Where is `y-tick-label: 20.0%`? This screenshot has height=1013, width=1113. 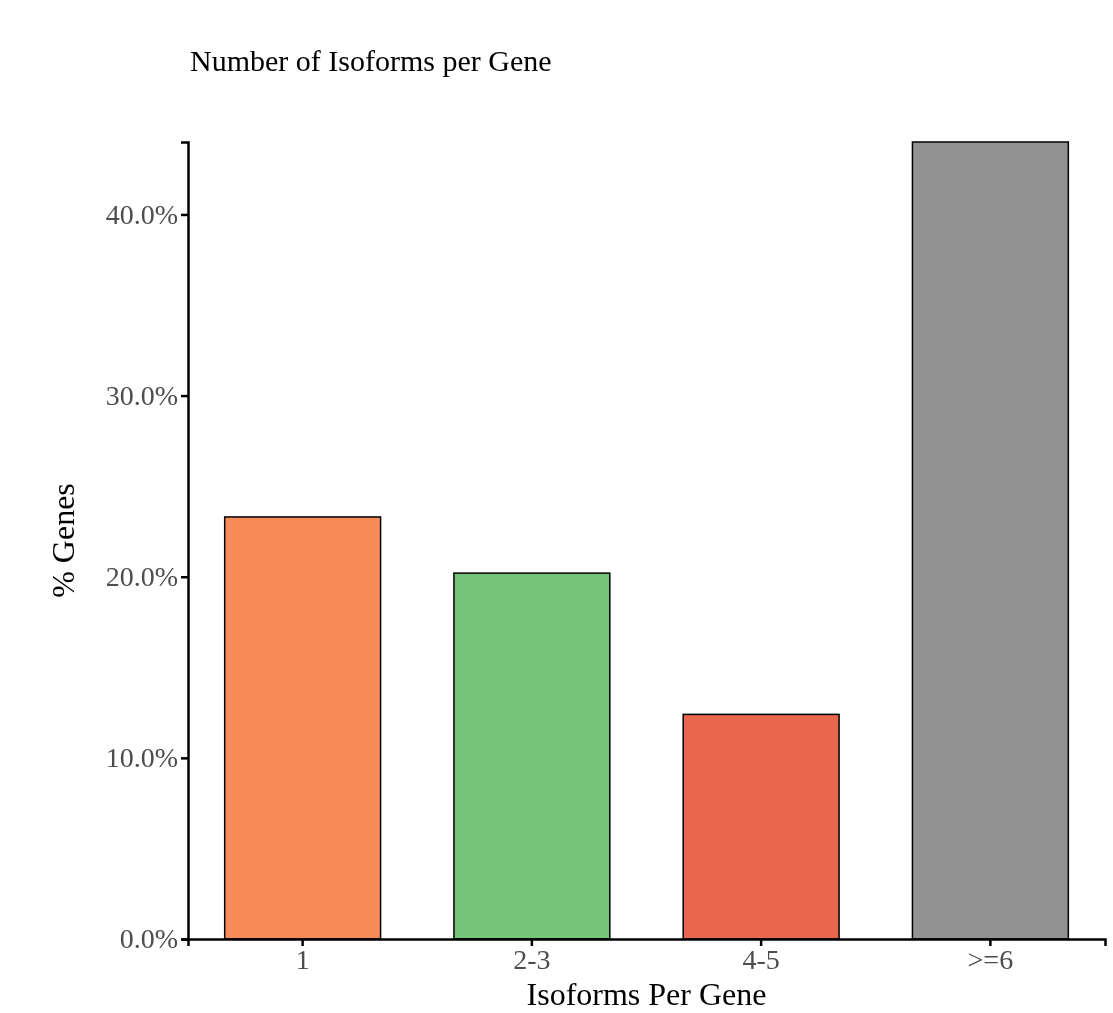 y-tick-label: 20.0% is located at coordinates (141, 577).